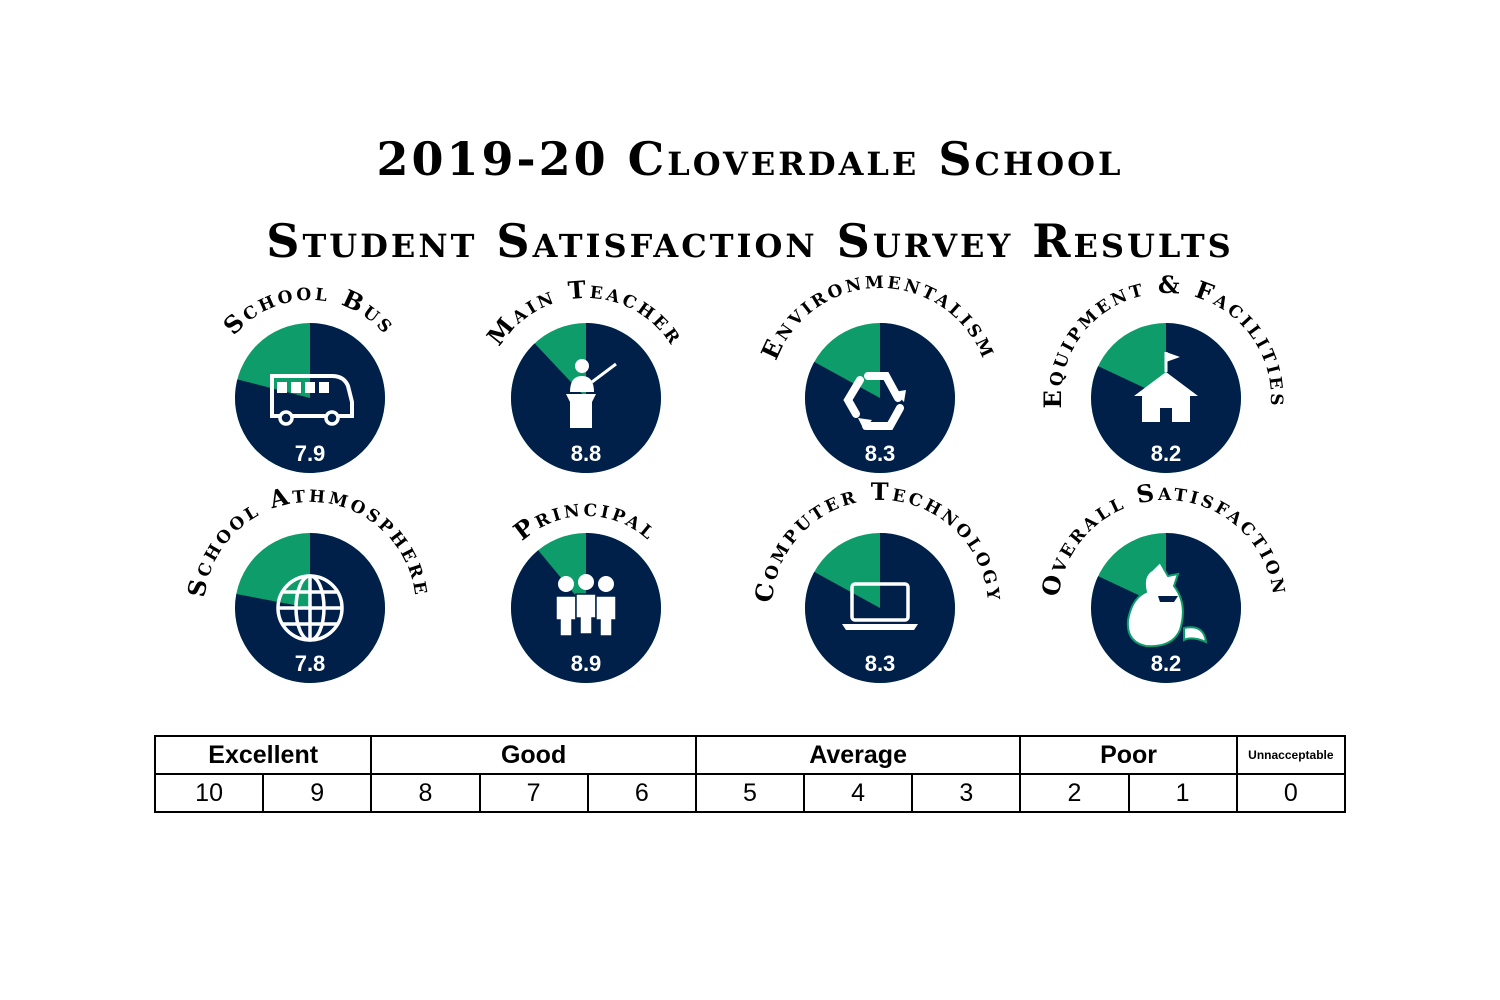  What do you see at coordinates (1074, 793) in the screenshot?
I see `scale-value: 2` at bounding box center [1074, 793].